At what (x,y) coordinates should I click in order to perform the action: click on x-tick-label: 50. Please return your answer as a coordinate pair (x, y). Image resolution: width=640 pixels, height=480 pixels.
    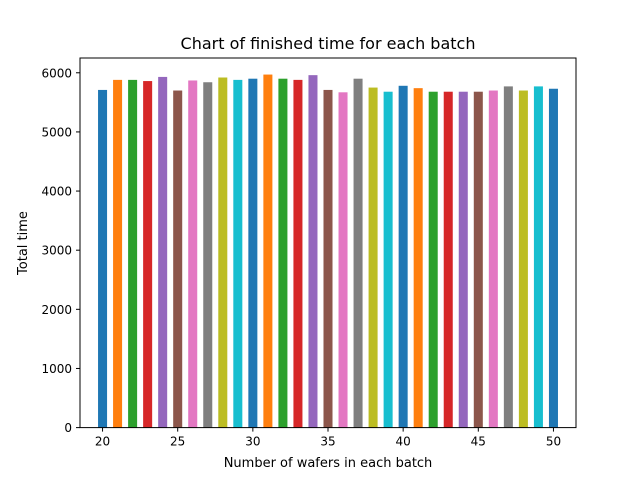
    Looking at the image, I should click on (553, 442).